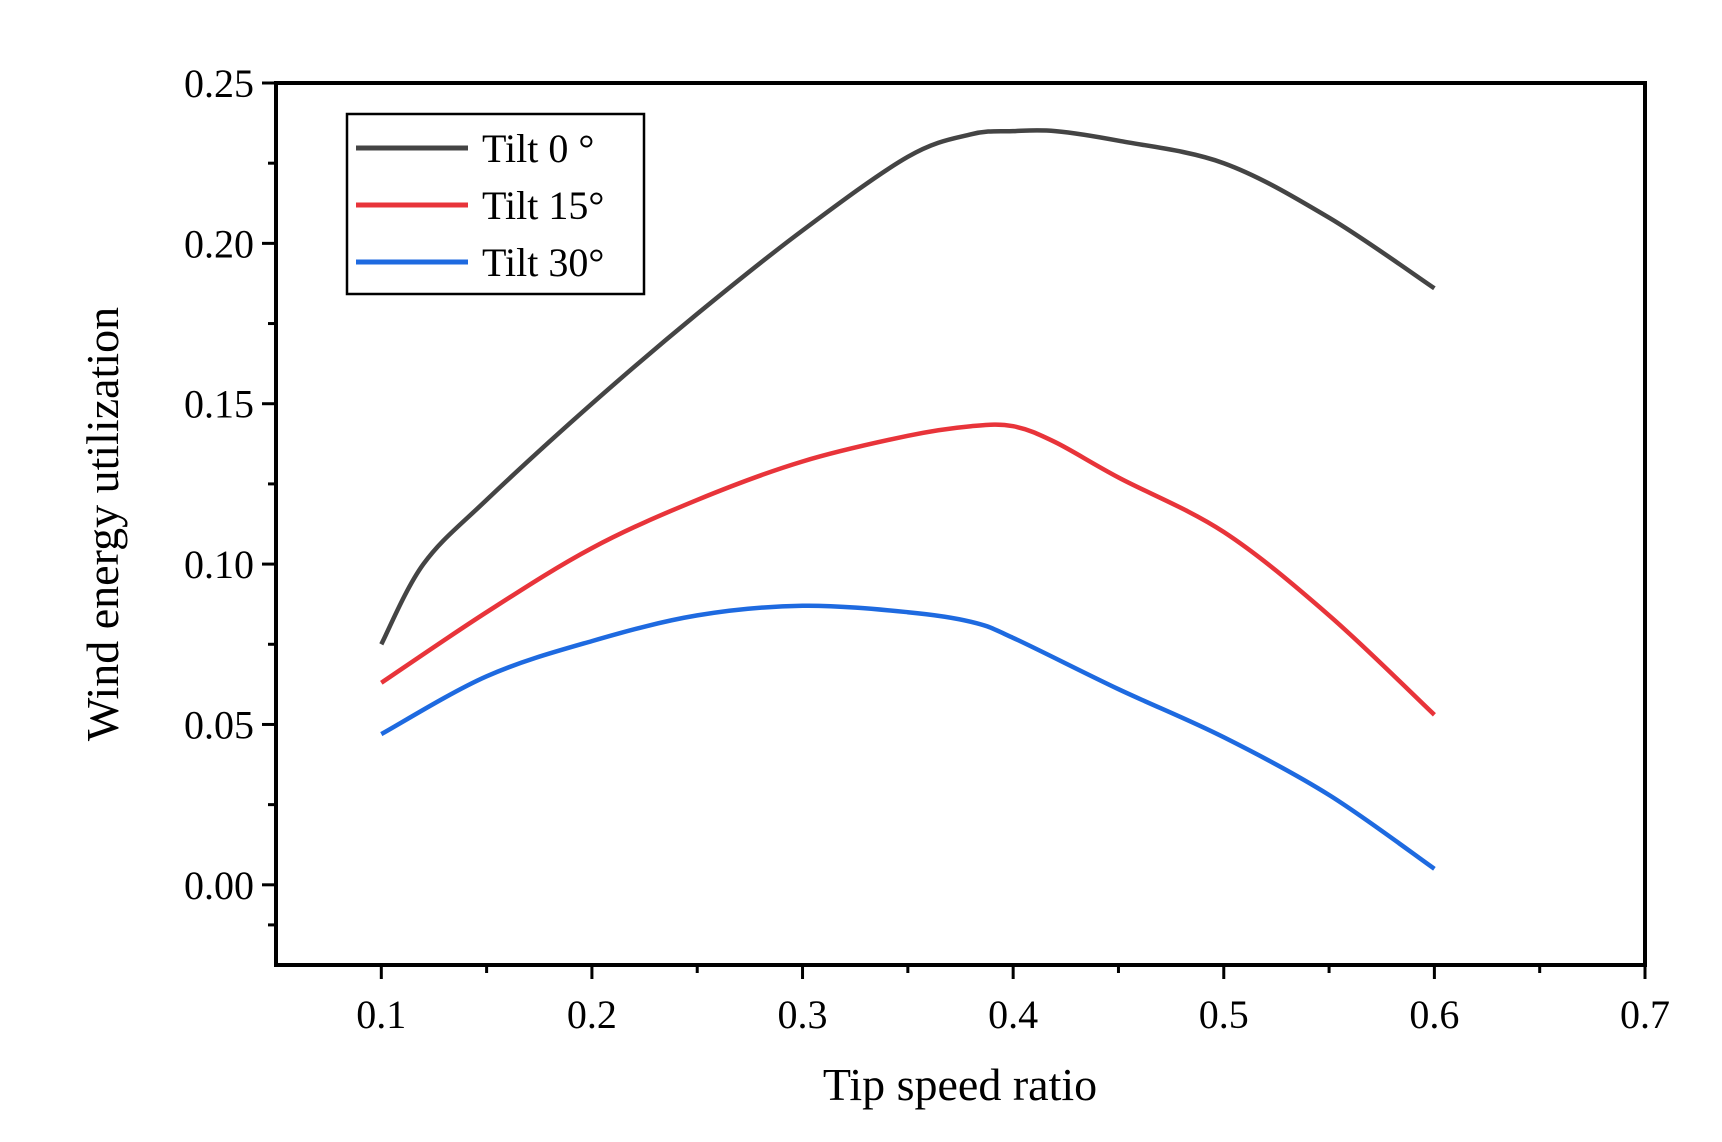 Image resolution: width=1722 pixels, height=1142 pixels. I want to click on x-tick-label: 0.1, so click(381, 1014).